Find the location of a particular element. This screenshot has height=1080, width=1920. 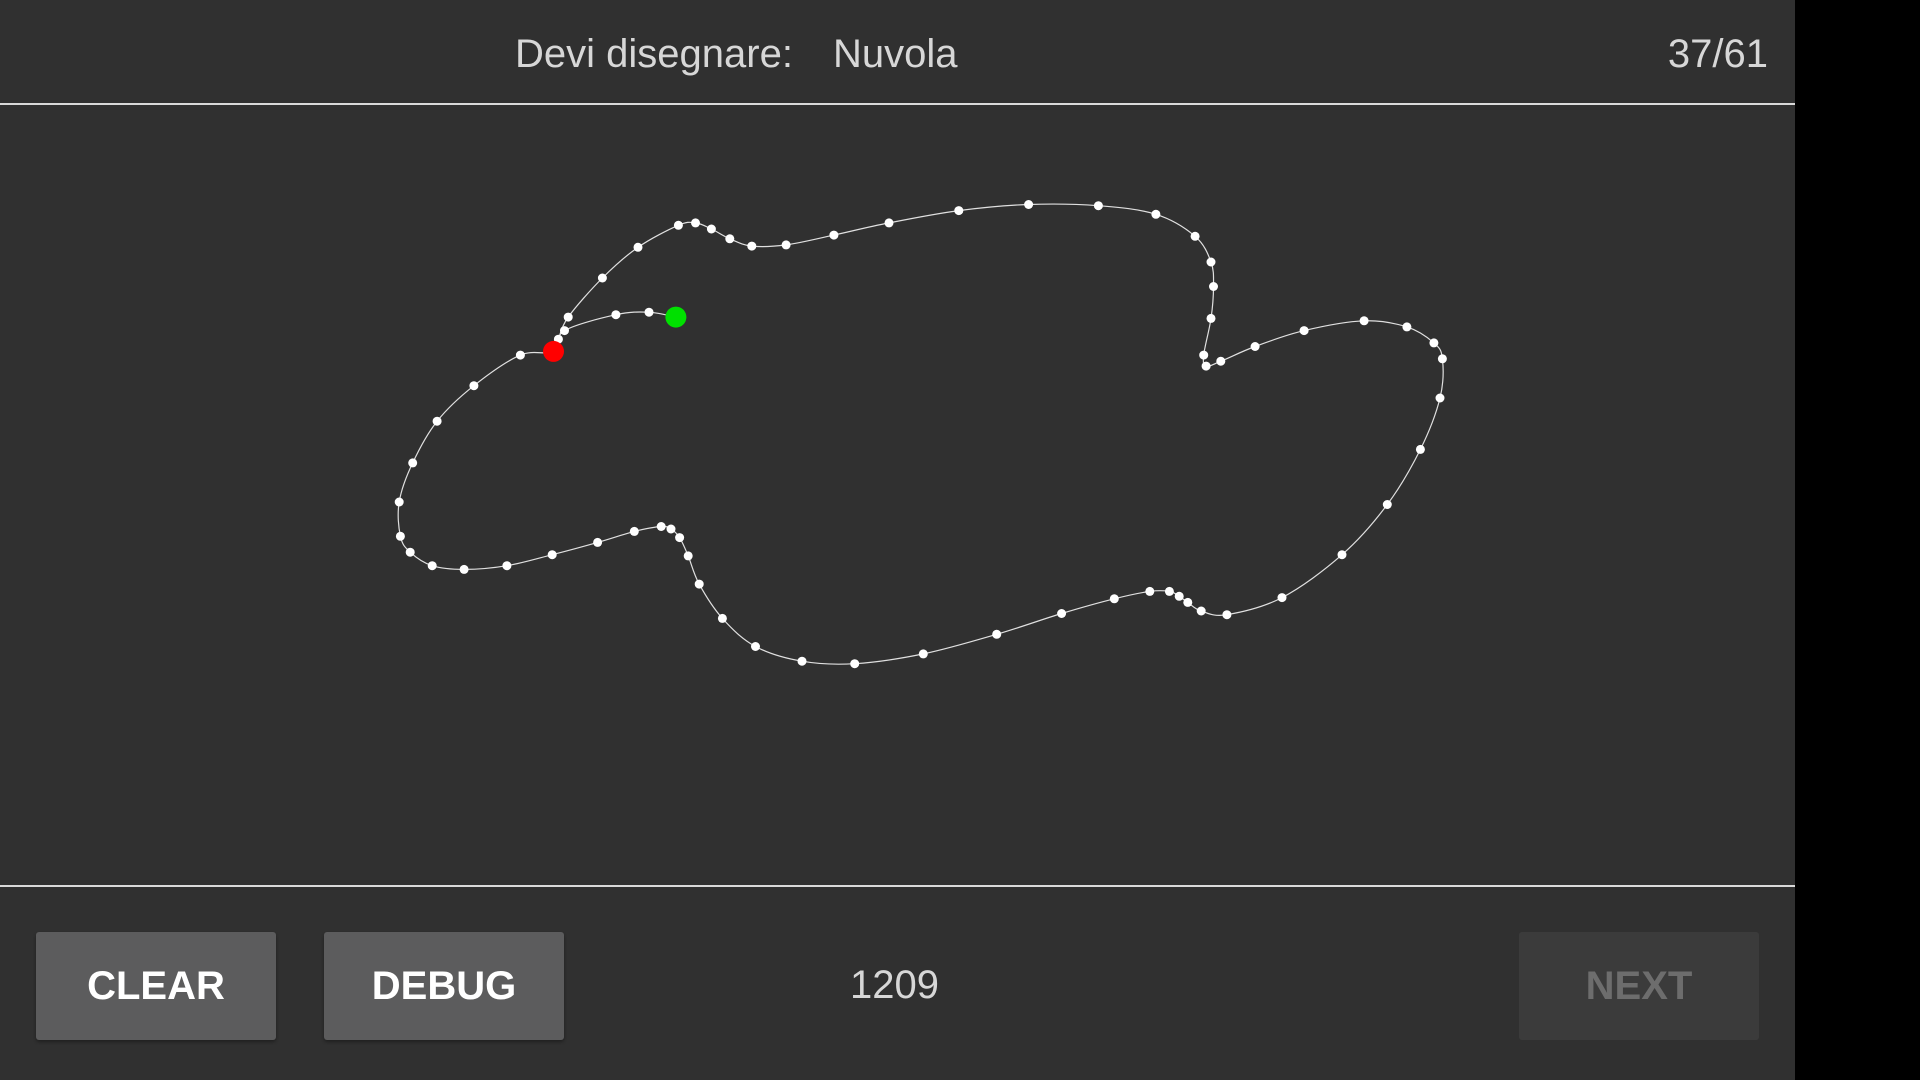

header-bar: Devi disegnare: Nuvola 37/61 is located at coordinates (897, 52).